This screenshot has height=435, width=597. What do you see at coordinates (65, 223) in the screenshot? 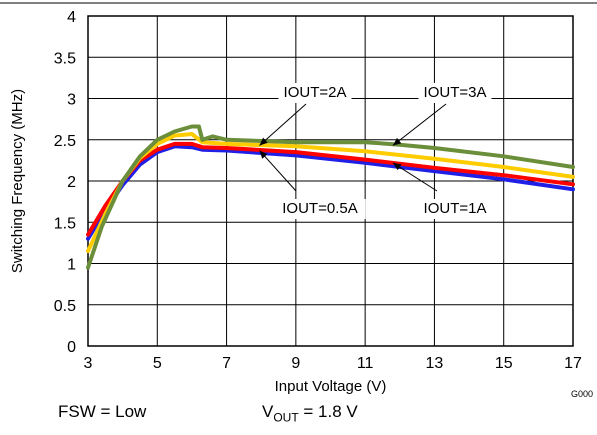
I see `y-tick-label: 1.5` at bounding box center [65, 223].